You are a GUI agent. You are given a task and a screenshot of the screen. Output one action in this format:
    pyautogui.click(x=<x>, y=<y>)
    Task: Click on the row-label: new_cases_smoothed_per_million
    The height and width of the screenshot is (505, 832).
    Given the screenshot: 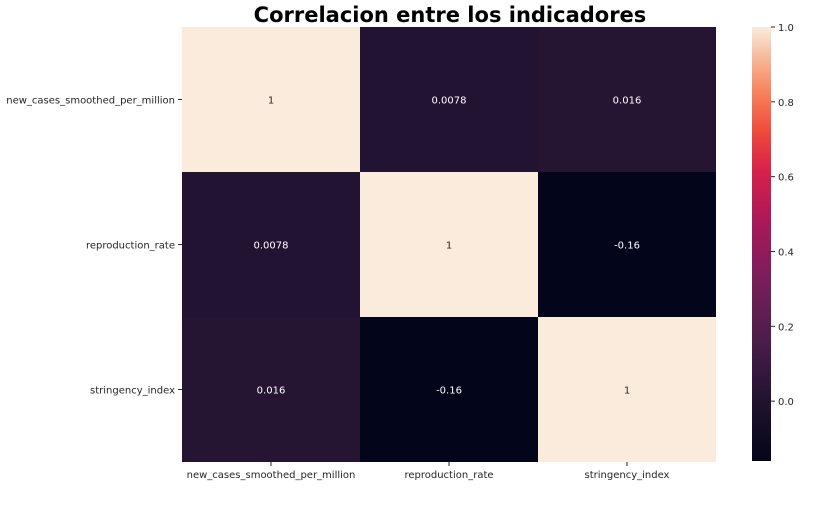 What is the action you would take?
    pyautogui.click(x=90, y=101)
    